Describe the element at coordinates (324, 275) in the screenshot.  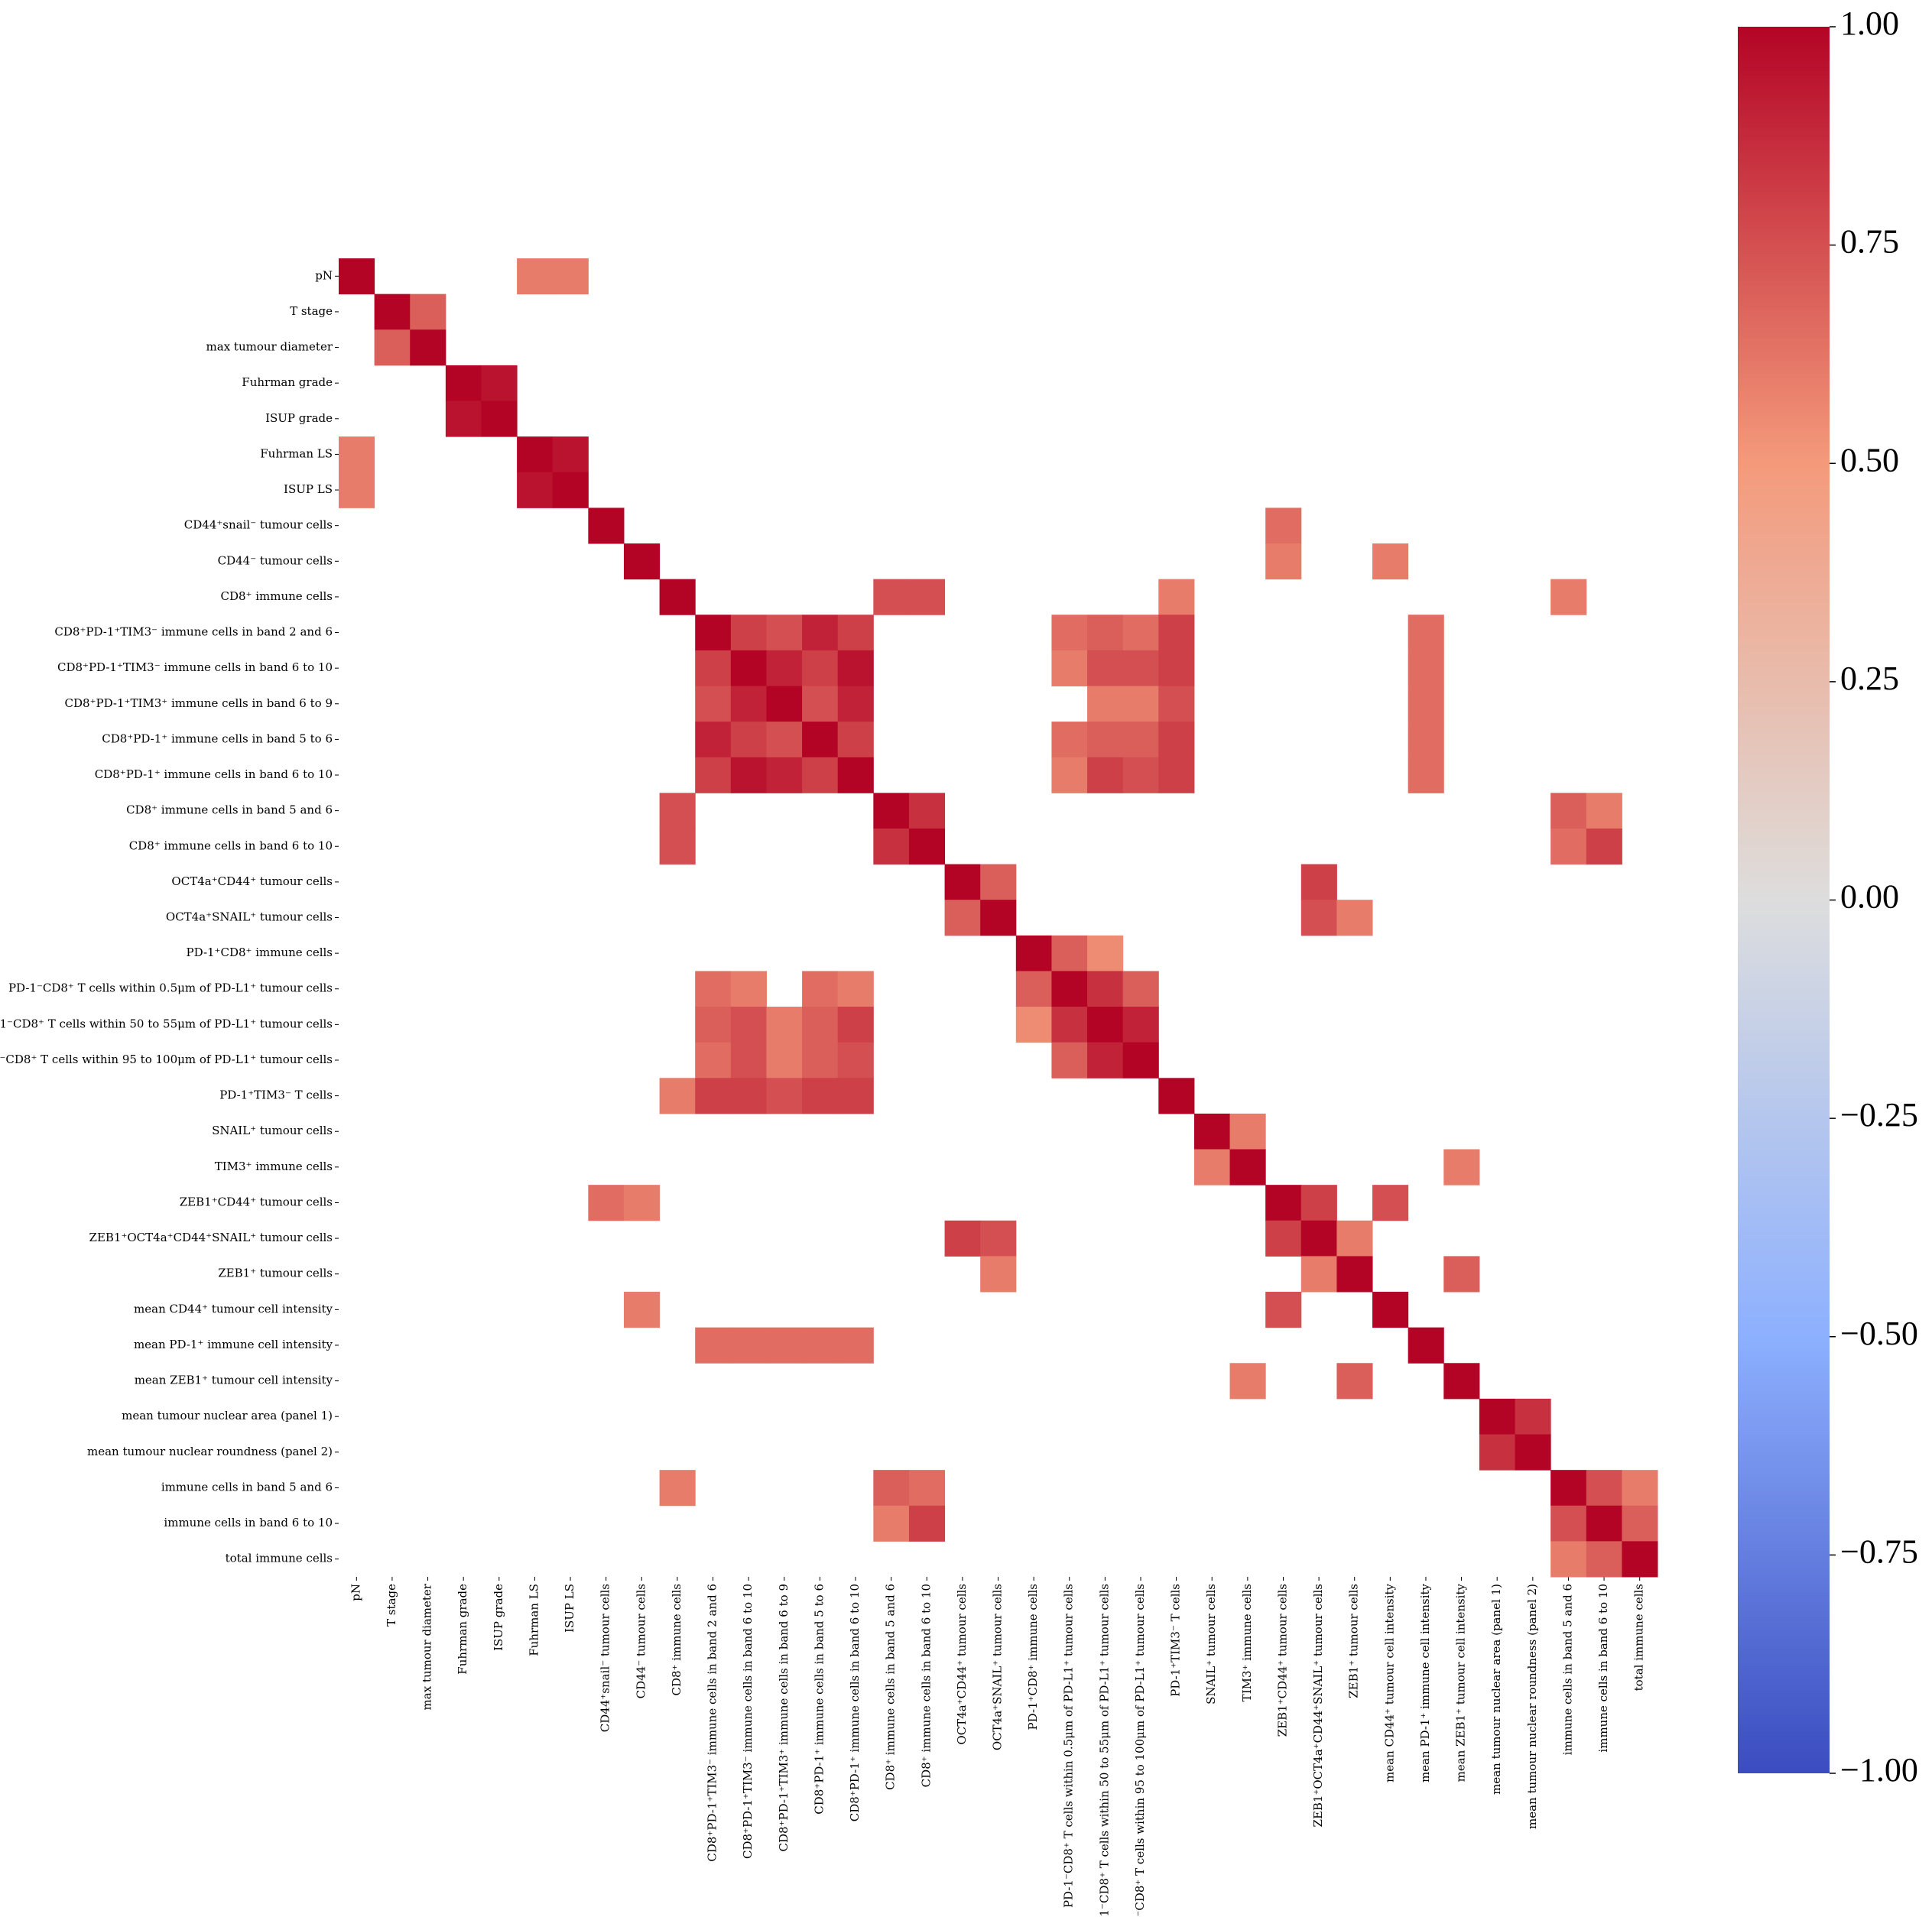
I see `y-tick-label: pN` at that location.